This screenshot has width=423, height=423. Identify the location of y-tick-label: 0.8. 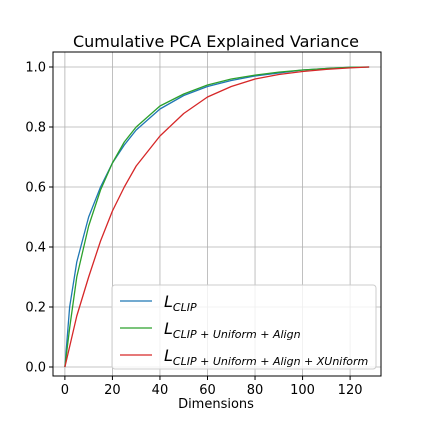
(35, 128).